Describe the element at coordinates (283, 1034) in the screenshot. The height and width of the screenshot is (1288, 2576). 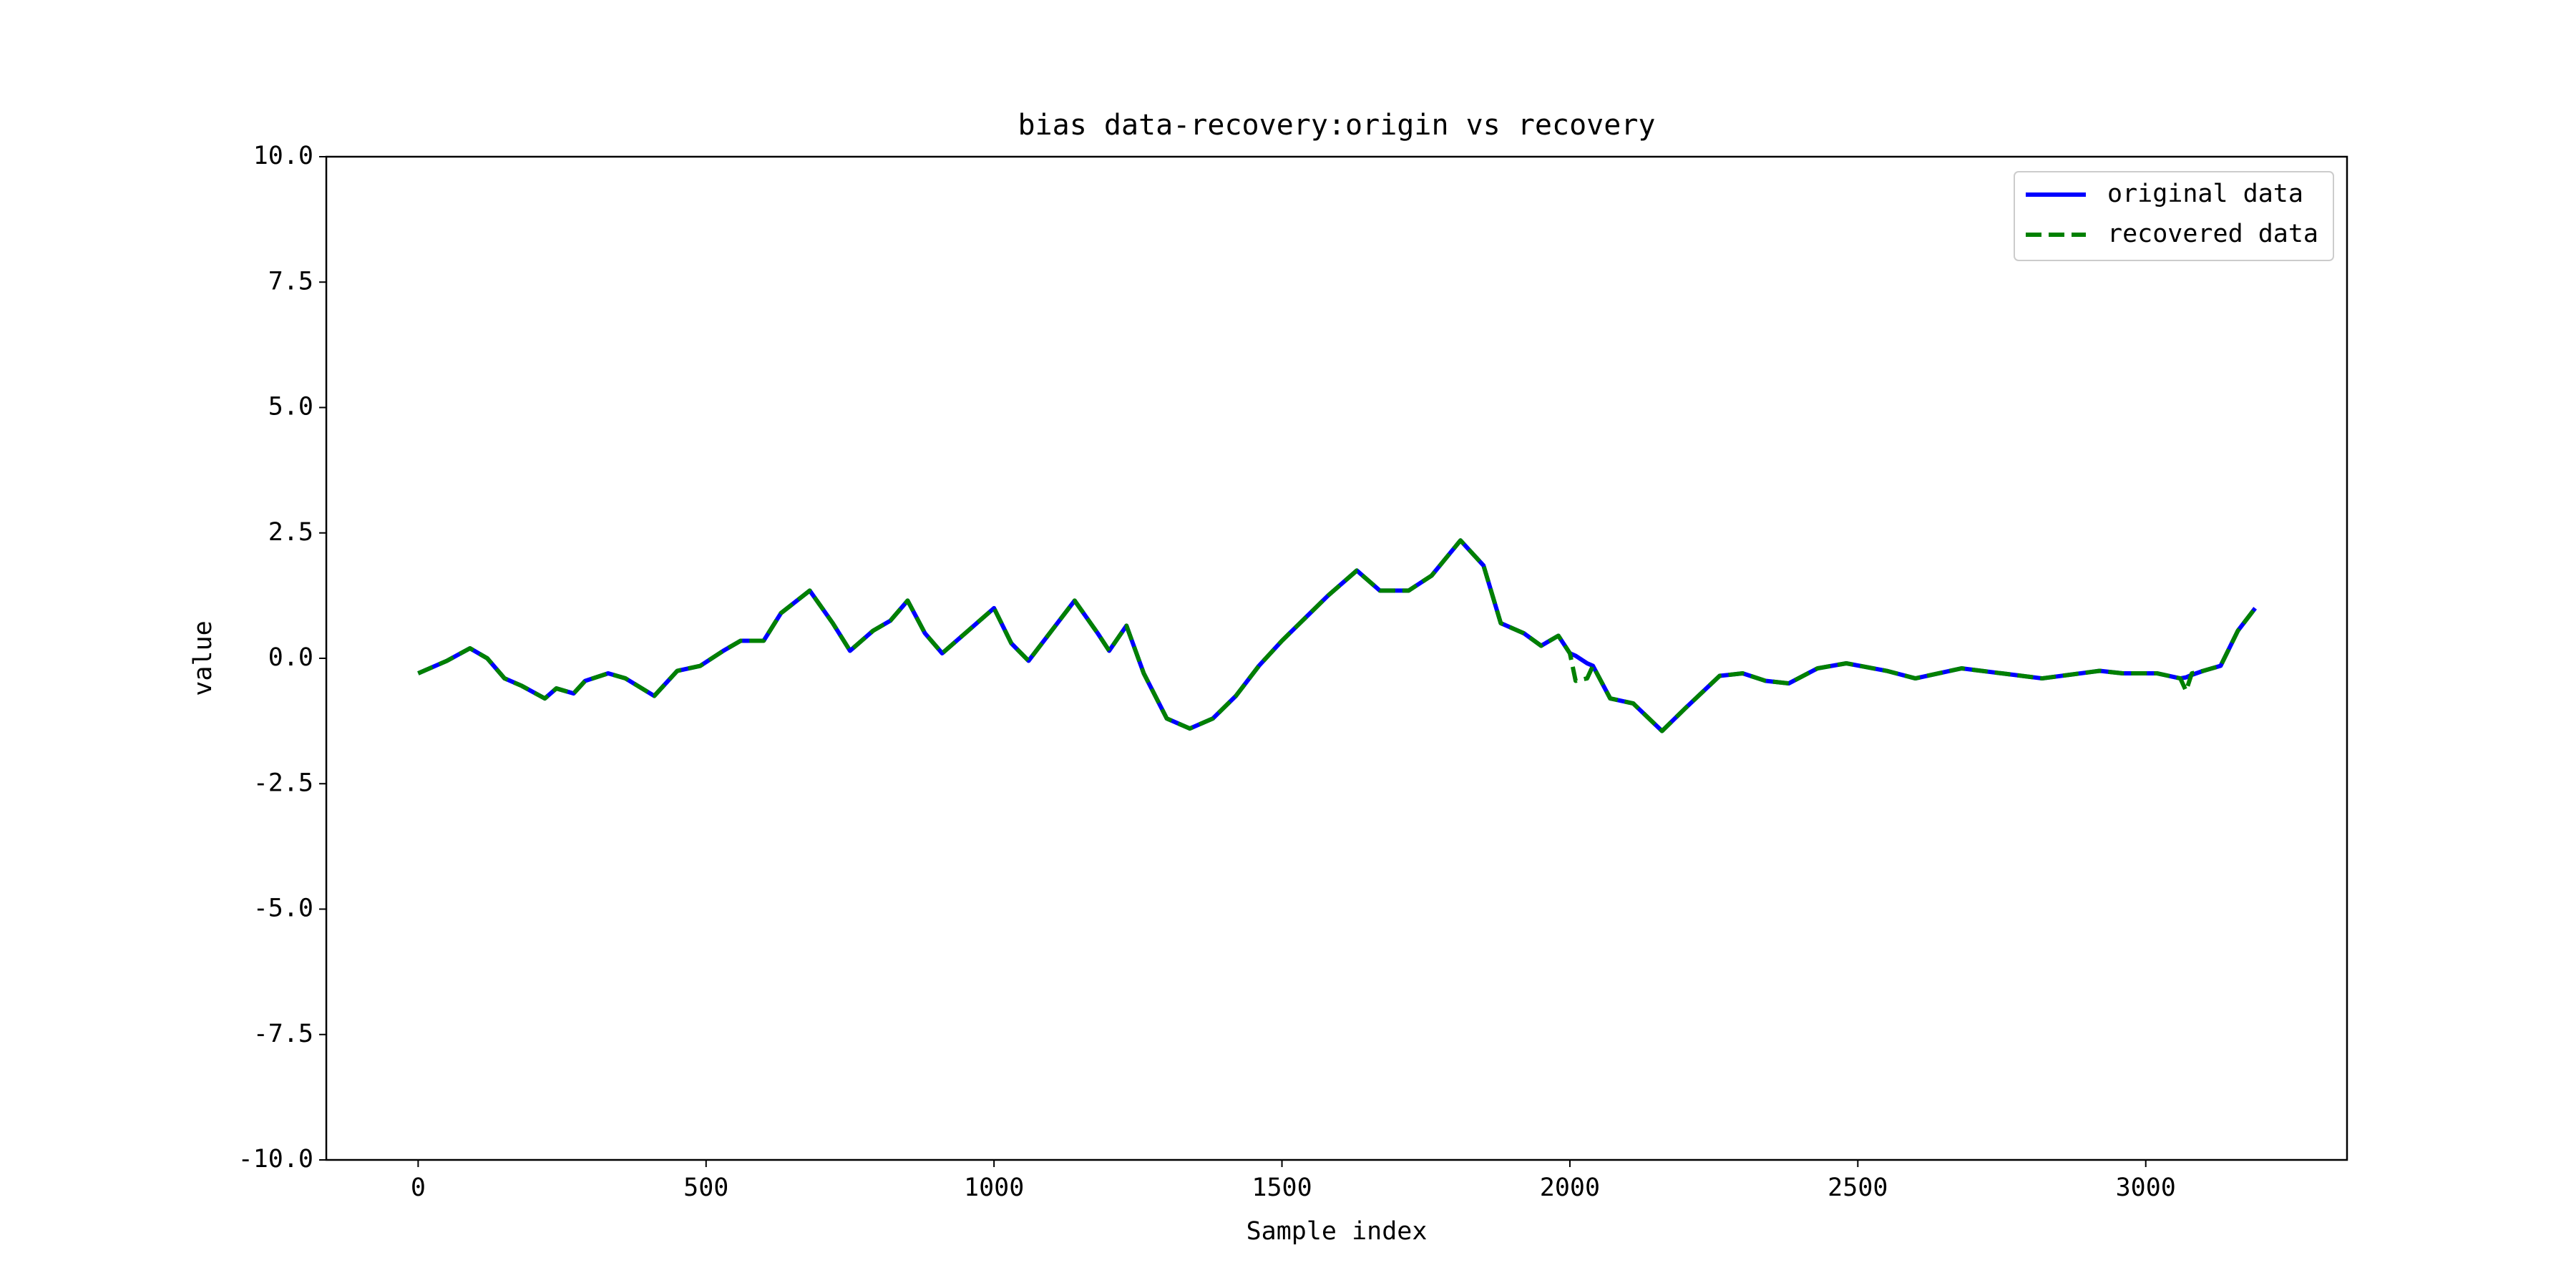
I see `y-tick-label: -7.5` at that location.